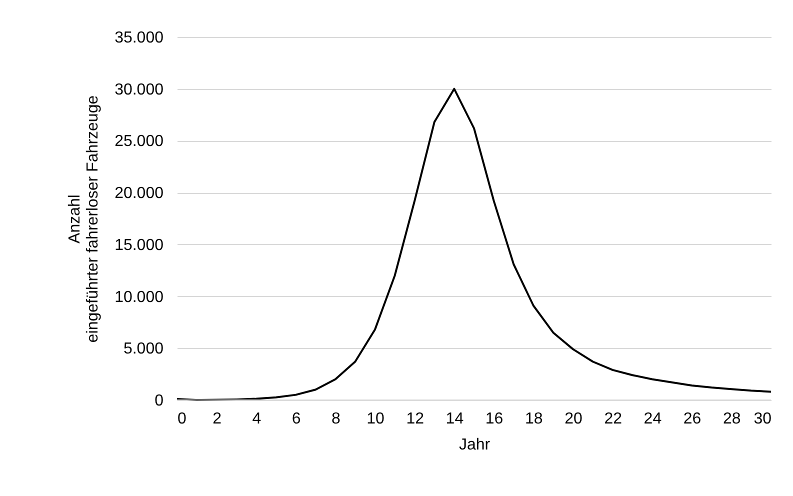 The image size is (793, 496). What do you see at coordinates (257, 419) in the screenshot?
I see `x-tick-label: 4` at bounding box center [257, 419].